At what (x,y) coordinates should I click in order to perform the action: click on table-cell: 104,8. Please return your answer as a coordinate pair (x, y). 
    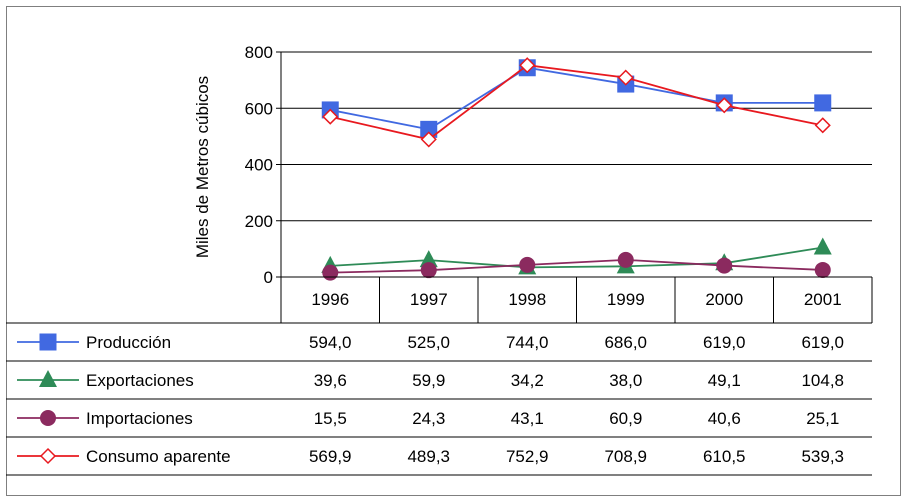
    Looking at the image, I should click on (822, 380).